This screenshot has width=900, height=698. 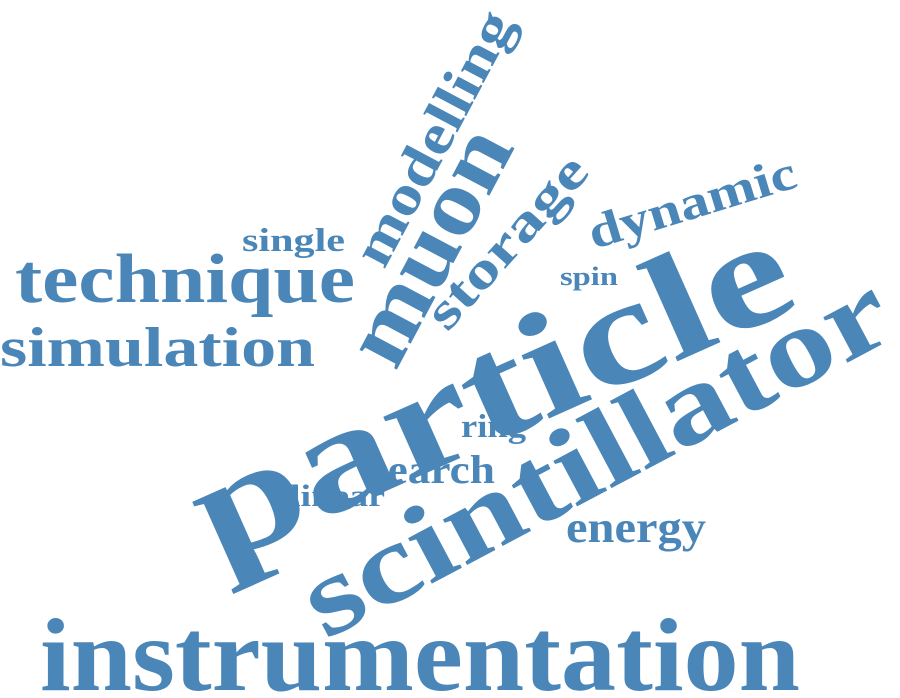 I want to click on word-energy: energy, so click(x=636, y=527).